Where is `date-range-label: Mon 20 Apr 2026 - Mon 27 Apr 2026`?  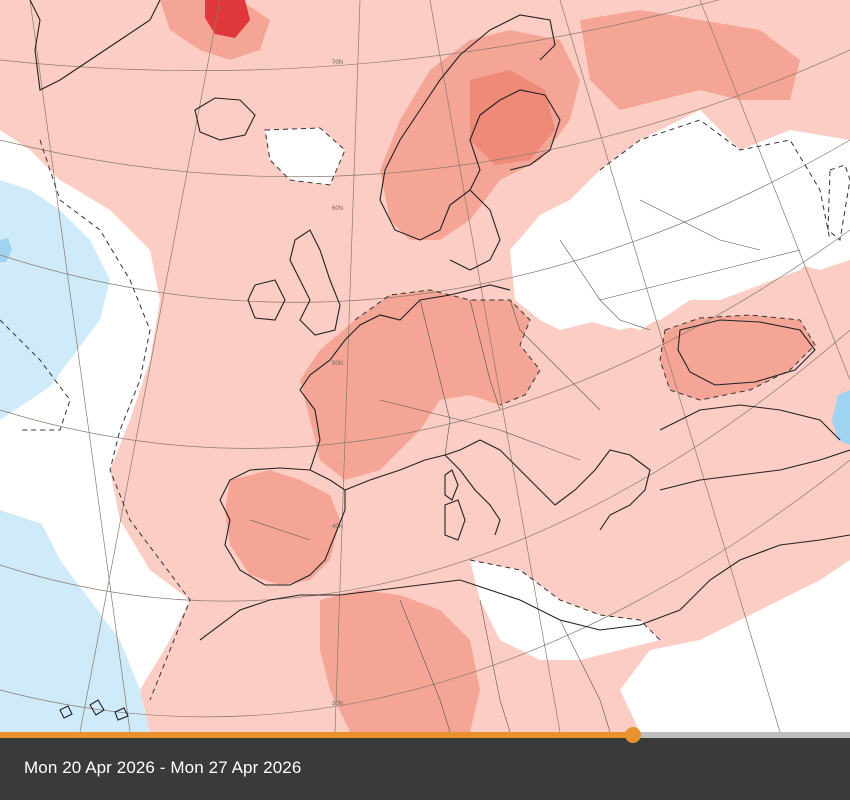 date-range-label: Mon 20 Apr 2026 - Mon 27 Apr 2026 is located at coordinates (163, 767).